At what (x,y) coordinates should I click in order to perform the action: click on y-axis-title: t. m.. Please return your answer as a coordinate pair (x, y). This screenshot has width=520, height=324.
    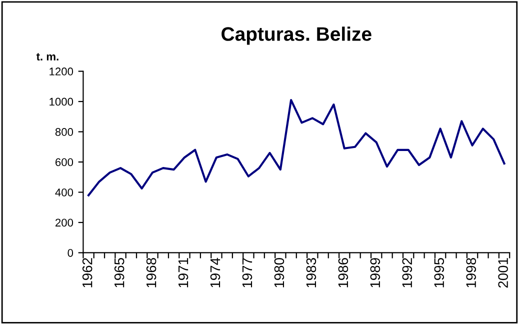
    Looking at the image, I should click on (47, 56).